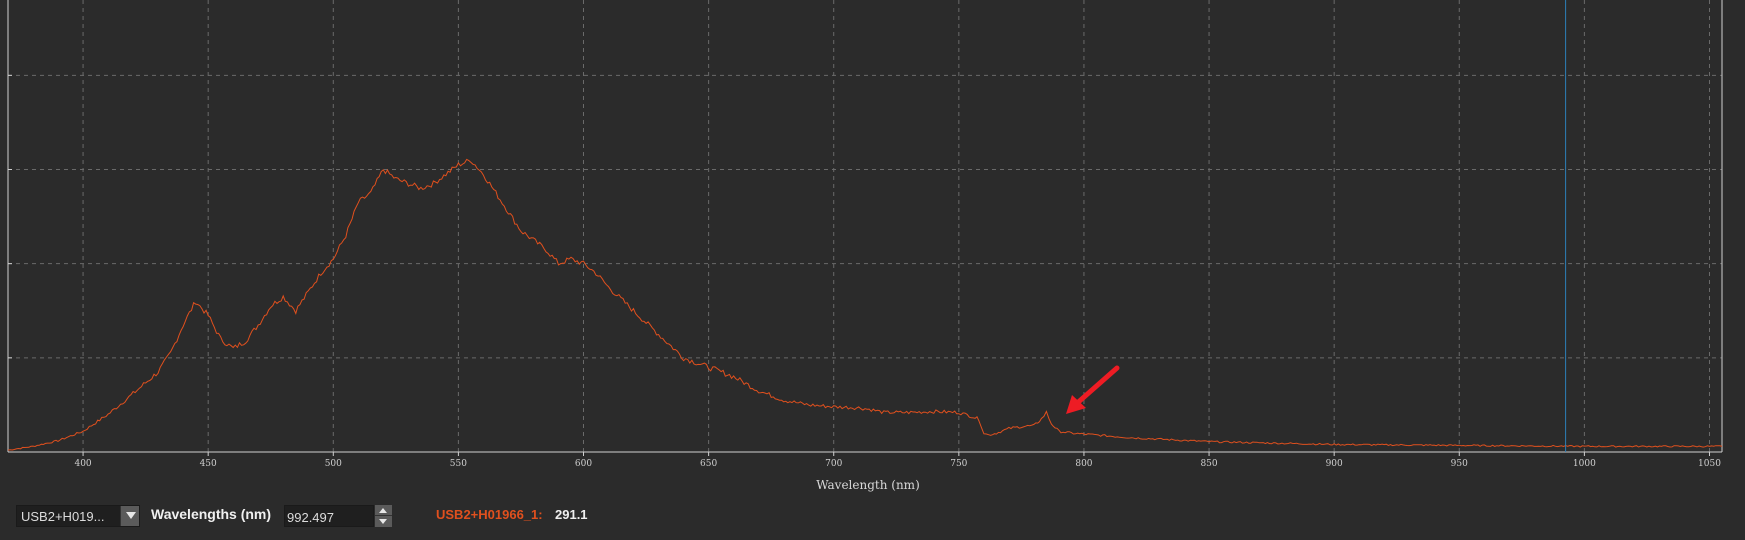 Image resolution: width=1745 pixels, height=540 pixels. I want to click on wavelength-spinner, so click(383, 516).